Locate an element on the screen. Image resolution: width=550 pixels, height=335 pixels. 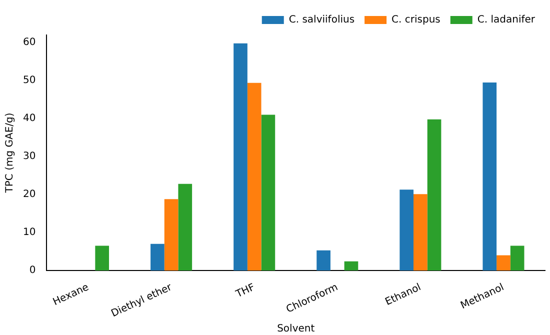
y-tick-label: 10 is located at coordinates (29, 232).